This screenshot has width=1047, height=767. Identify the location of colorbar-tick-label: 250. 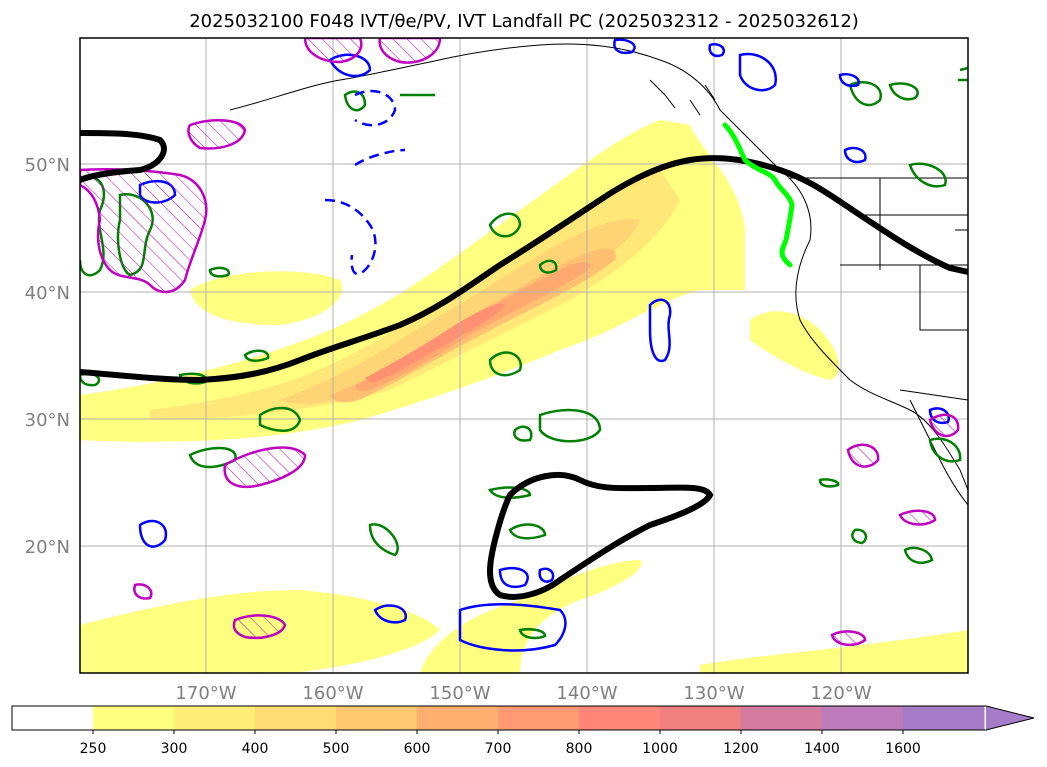
(93, 749).